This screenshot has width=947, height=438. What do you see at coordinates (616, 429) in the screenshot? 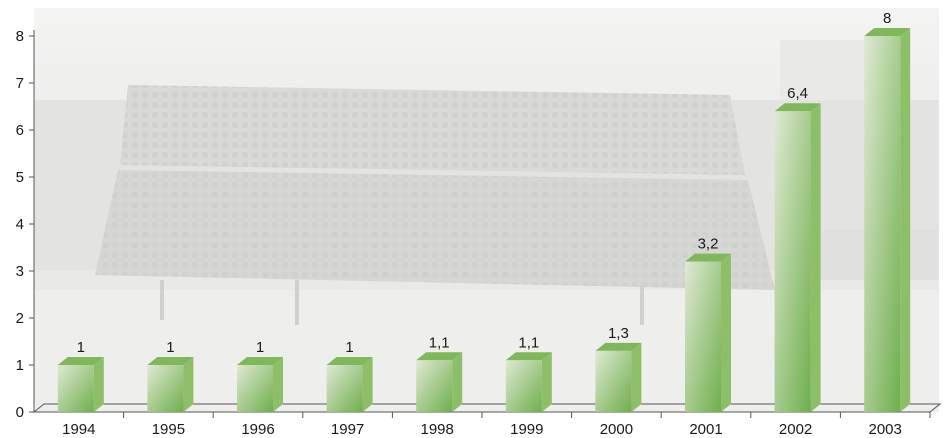
I see `x-tick-label: 2000` at bounding box center [616, 429].